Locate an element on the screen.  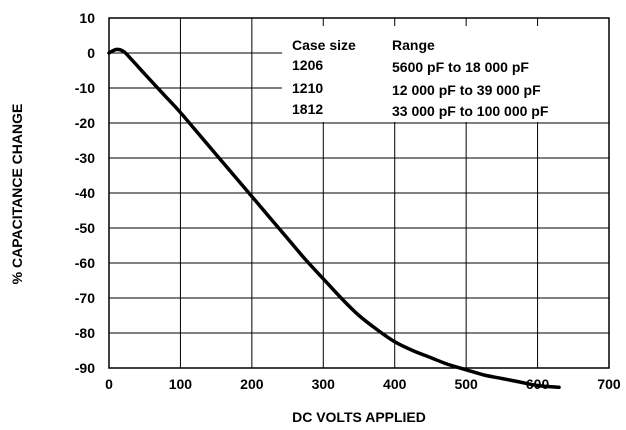
legend-row-2-range: 12 000 pF to 39 000 pF is located at coordinates (466, 90).